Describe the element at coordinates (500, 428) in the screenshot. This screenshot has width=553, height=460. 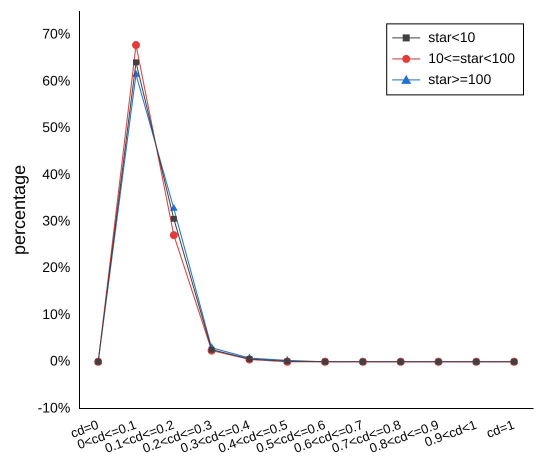
I see `x-tick-label: cd=1` at that location.